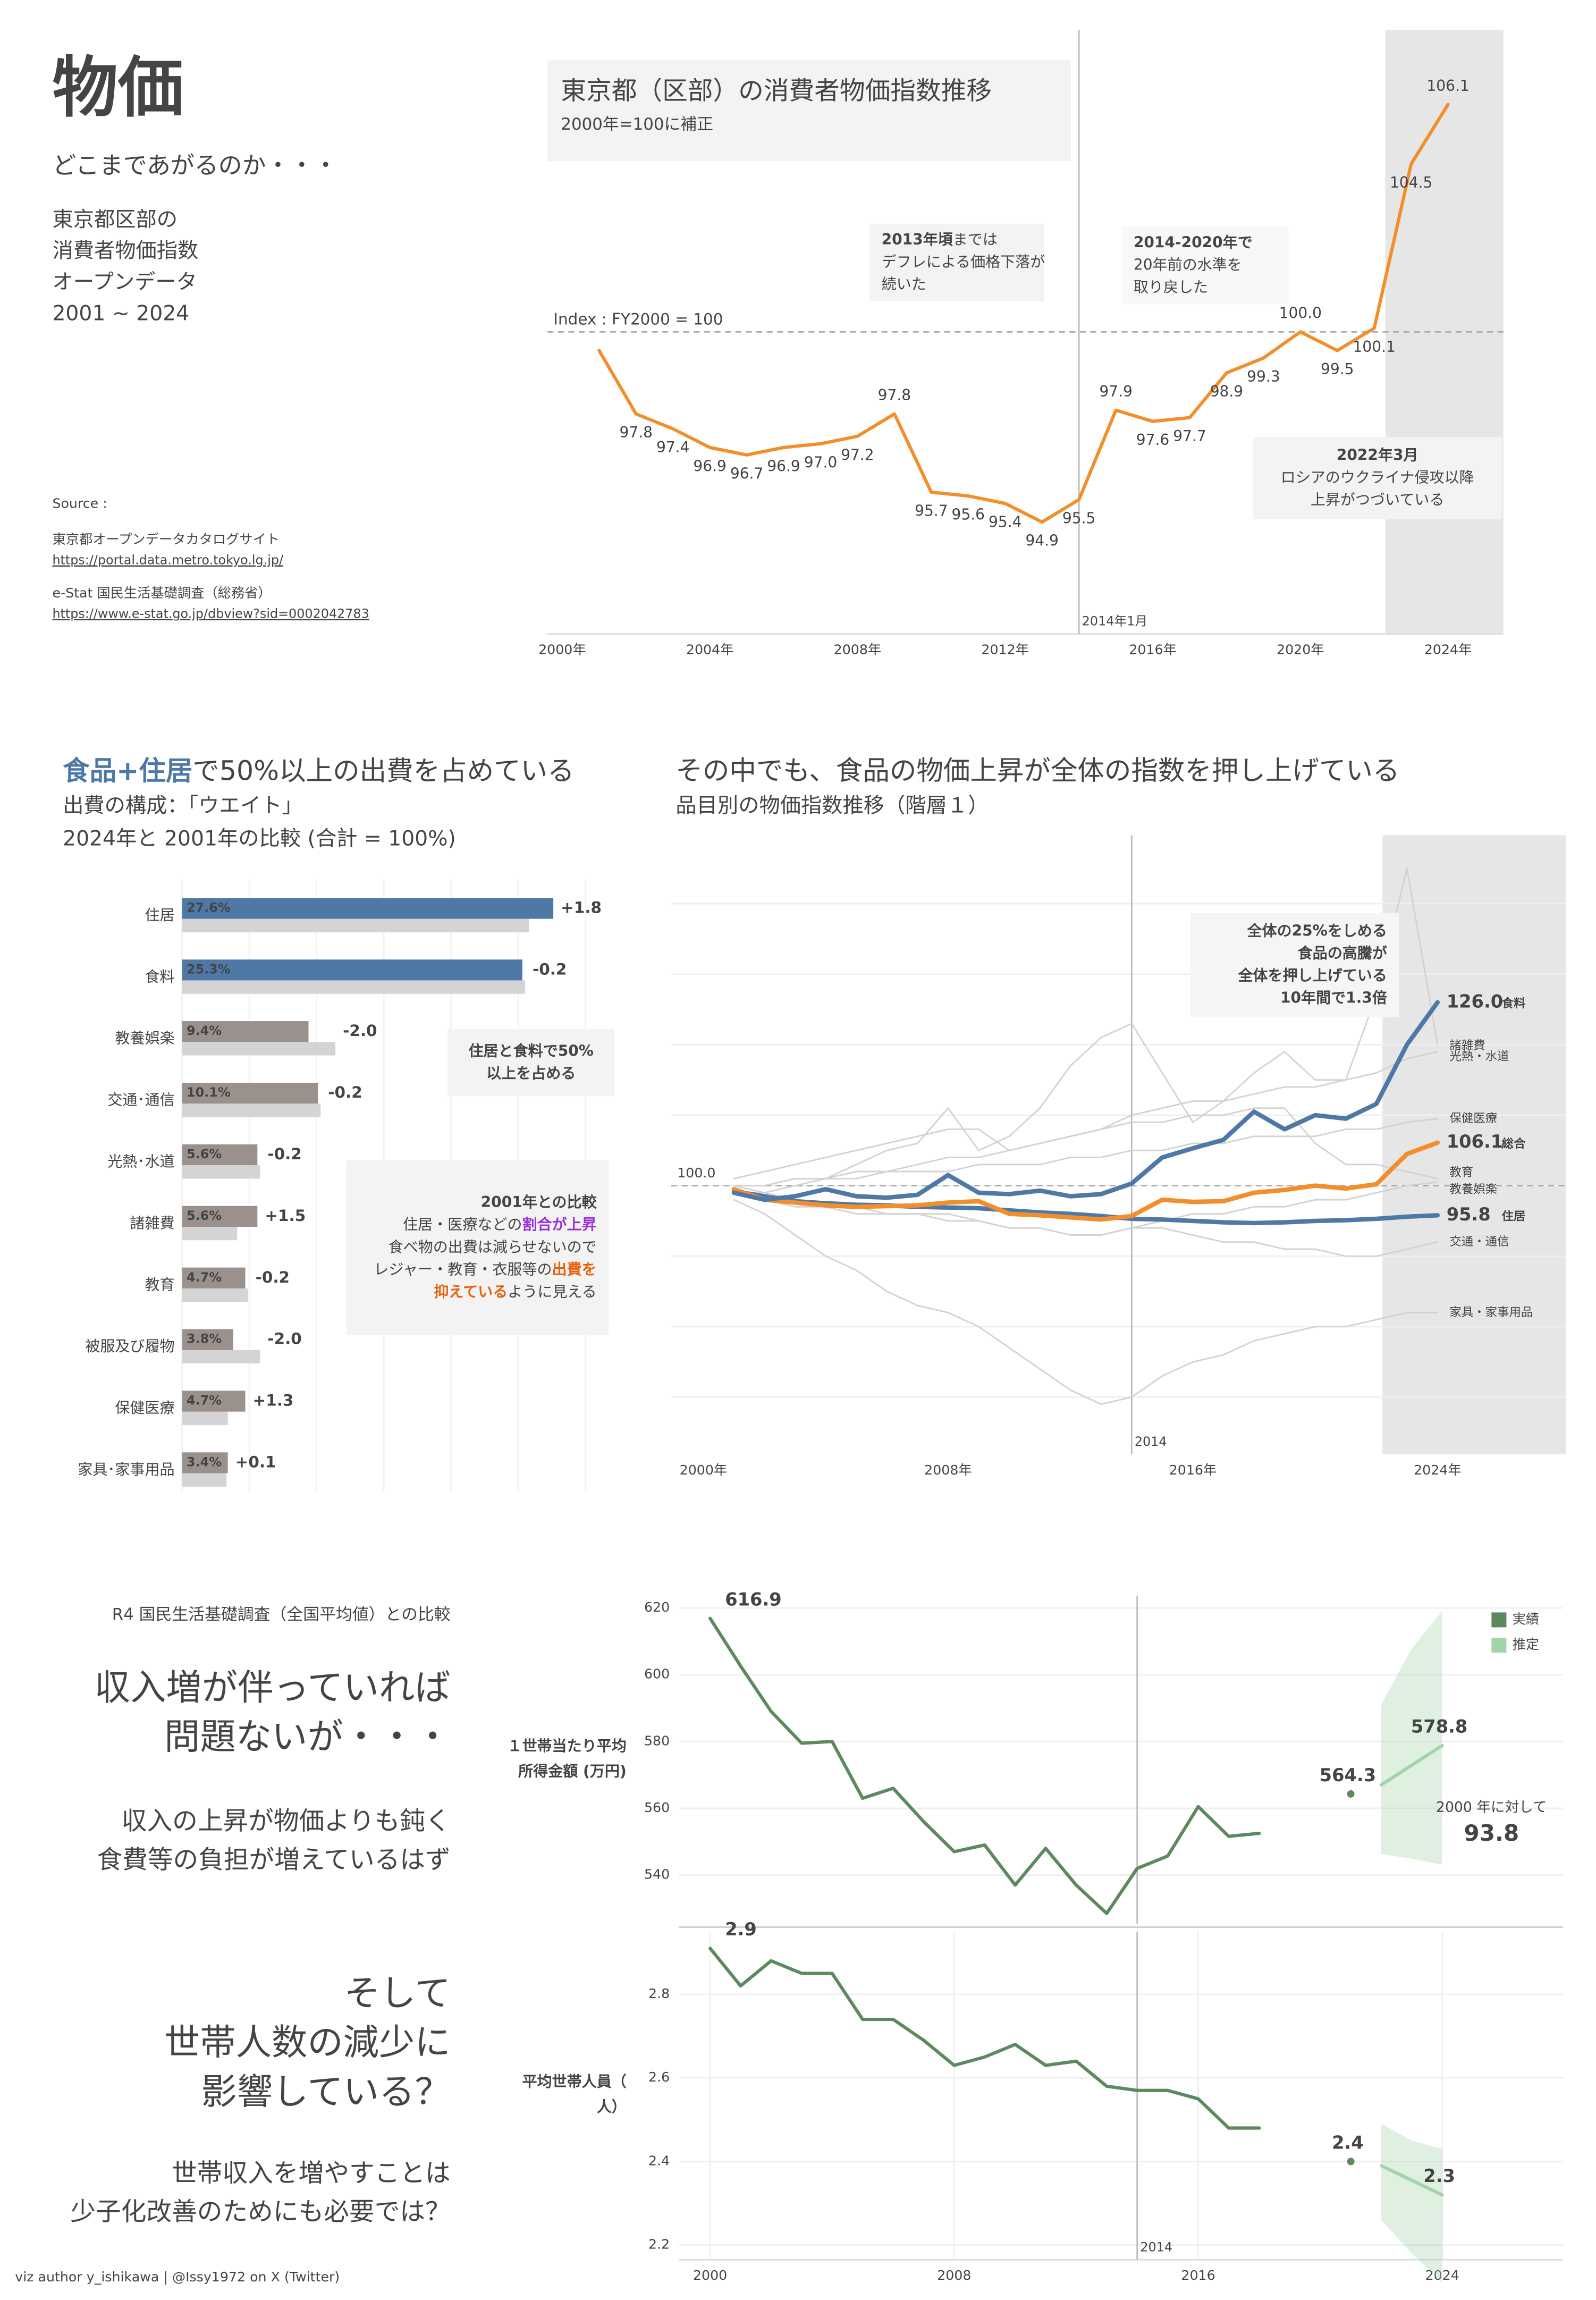 Image resolution: width=1596 pixels, height=2300 pixels. Describe the element at coordinates (1473, 1118) in the screenshot. I see `series-label: 保健医療` at that location.